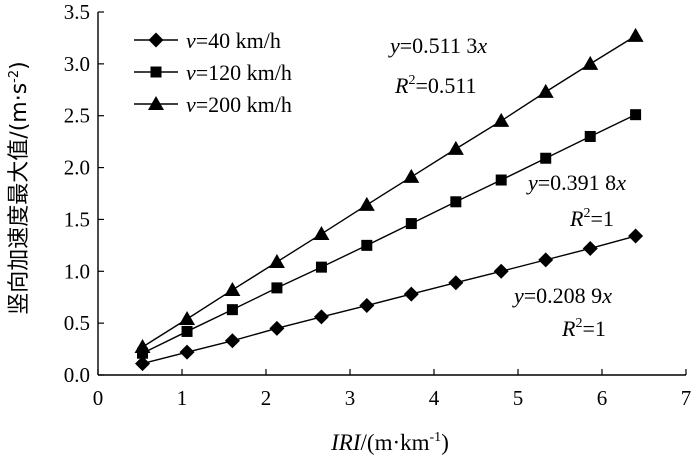  Describe the element at coordinates (77, 271) in the screenshot. I see `y-tick-label: 1.0` at that location.